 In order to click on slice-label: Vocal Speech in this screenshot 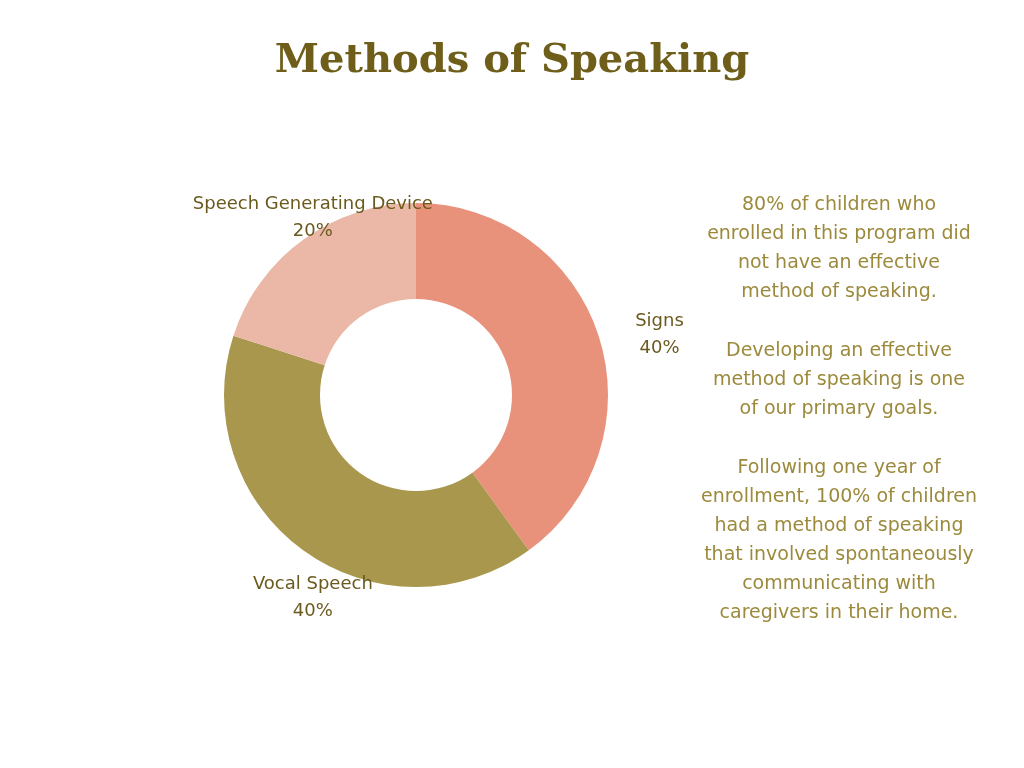, I will do `click(312, 583)`.